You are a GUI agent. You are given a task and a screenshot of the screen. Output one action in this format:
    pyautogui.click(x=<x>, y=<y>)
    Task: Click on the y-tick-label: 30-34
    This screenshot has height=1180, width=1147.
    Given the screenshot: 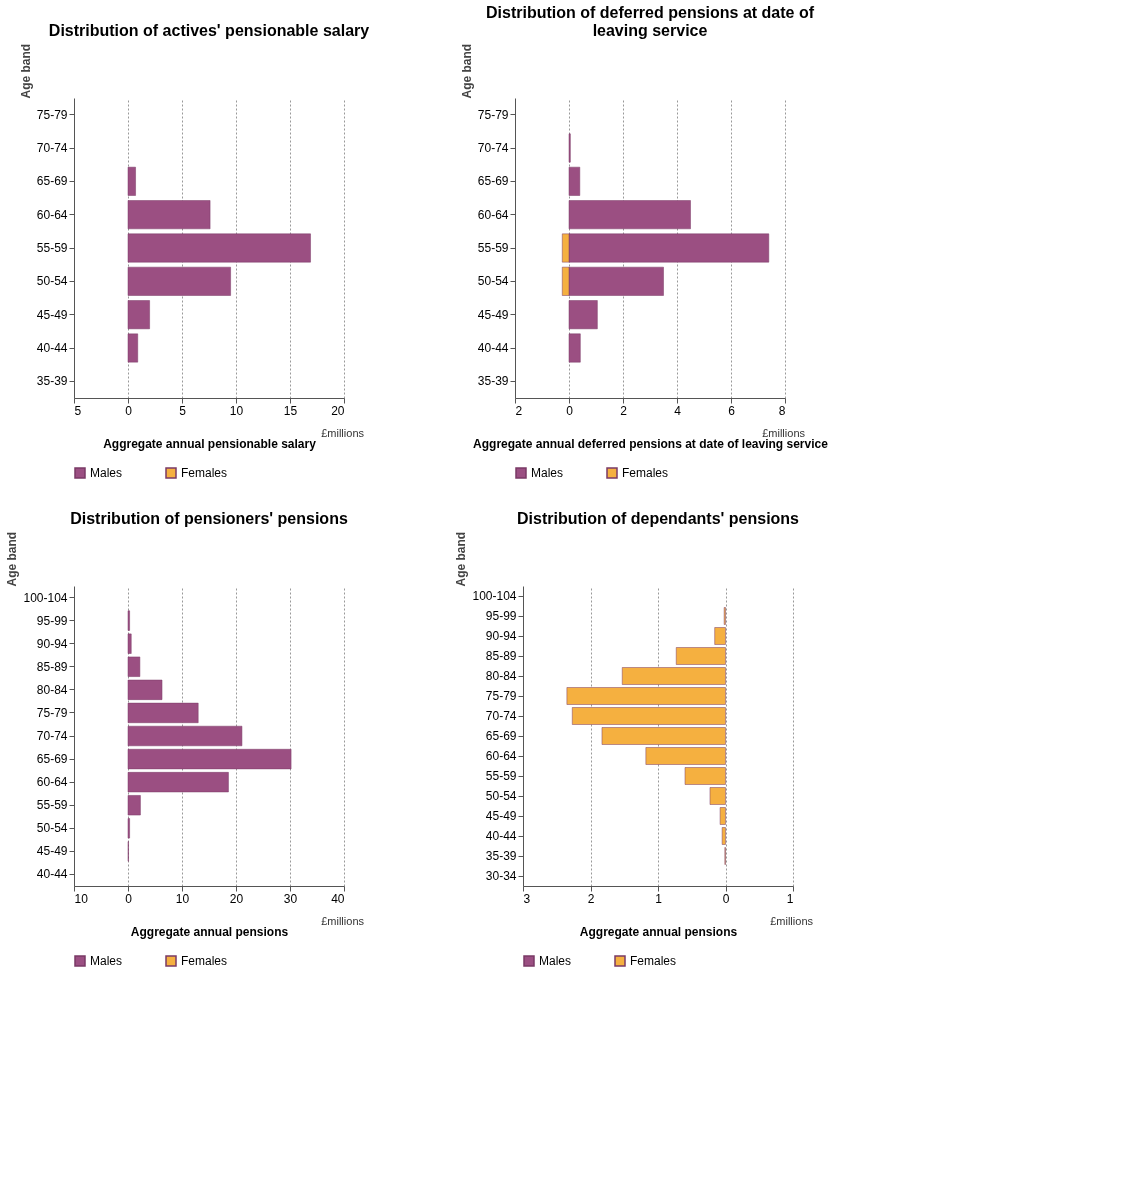 What is the action you would take?
    pyautogui.click(x=501, y=876)
    